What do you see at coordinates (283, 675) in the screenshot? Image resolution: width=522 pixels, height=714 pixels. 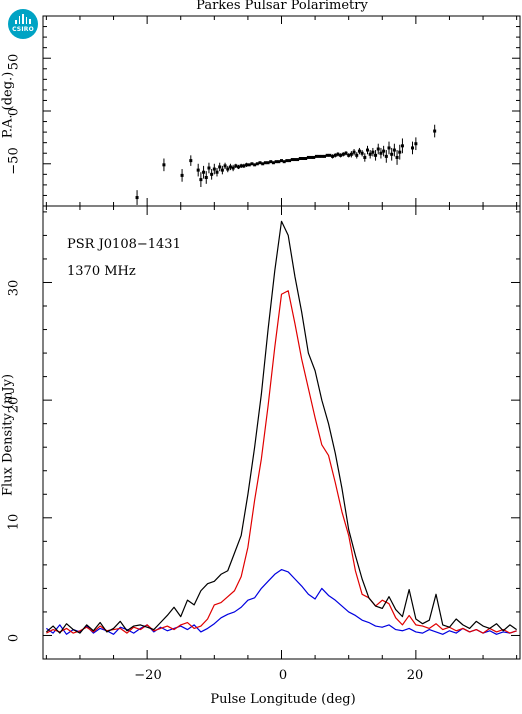 I see `flux-xtick-label-0: 0` at bounding box center [283, 675].